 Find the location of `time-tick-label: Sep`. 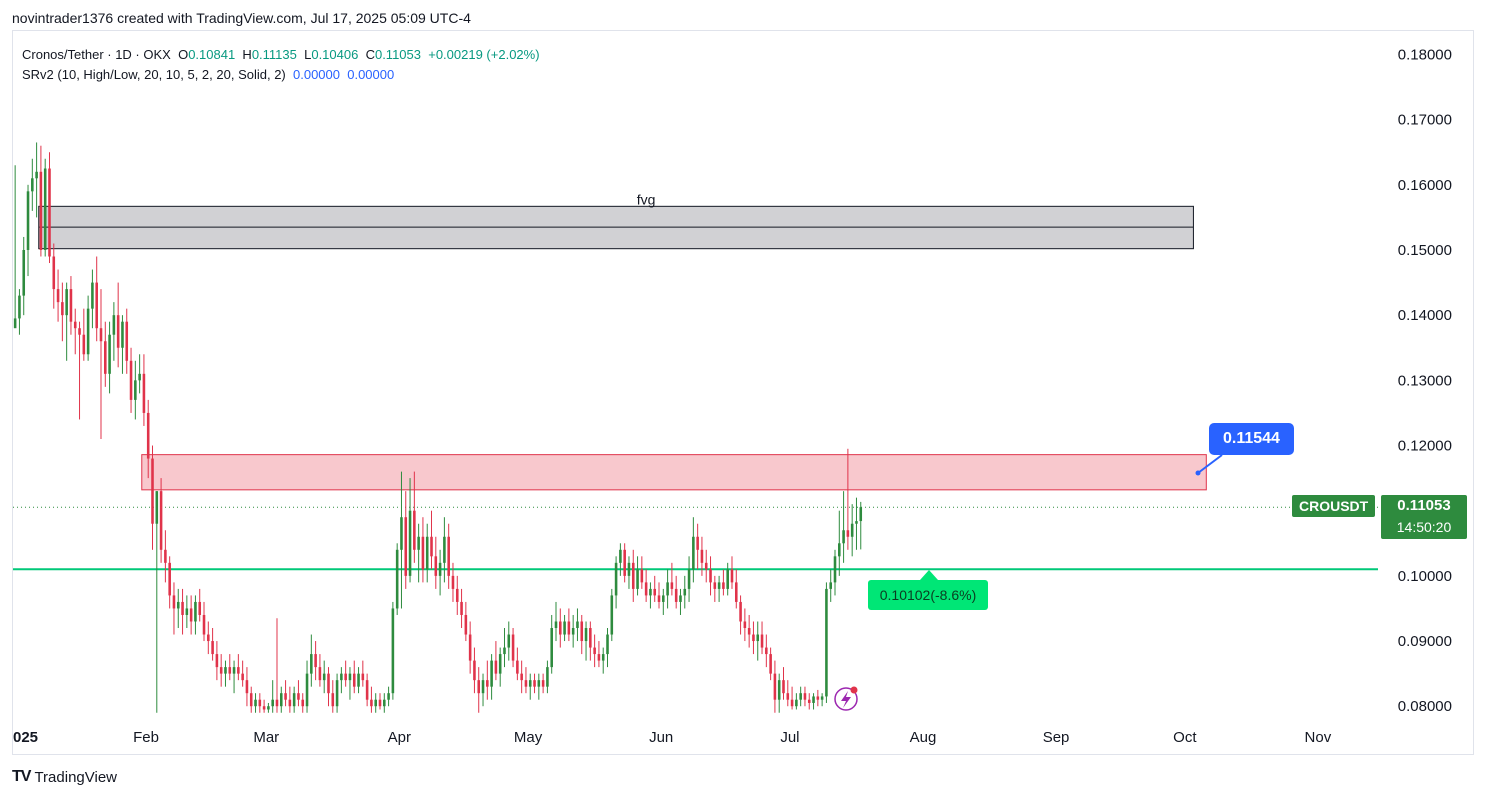

time-tick-label: Sep is located at coordinates (1056, 737).